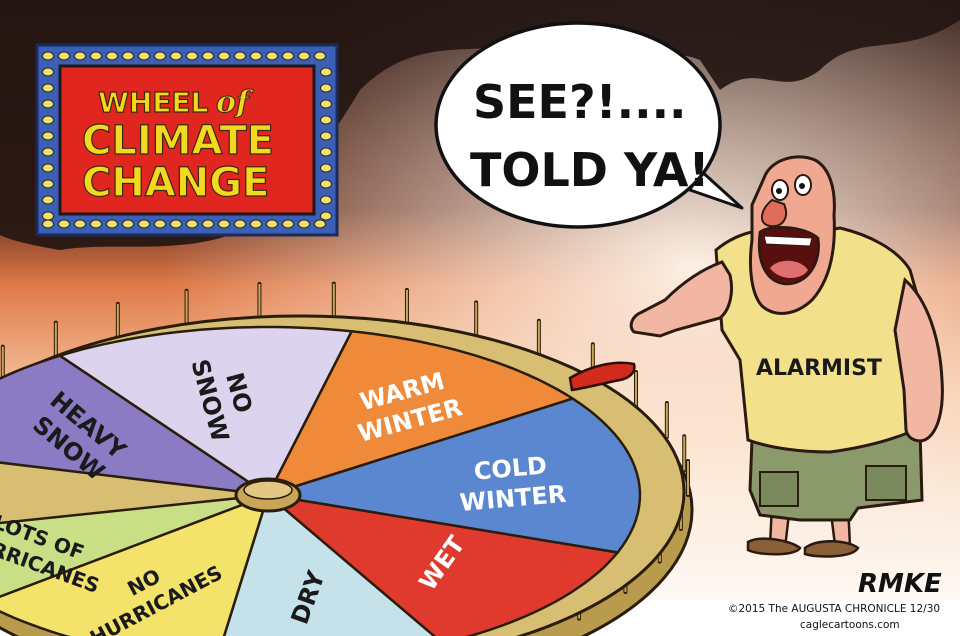 This screenshot has height=636, width=960. I want to click on man-nose, so click(774, 213).